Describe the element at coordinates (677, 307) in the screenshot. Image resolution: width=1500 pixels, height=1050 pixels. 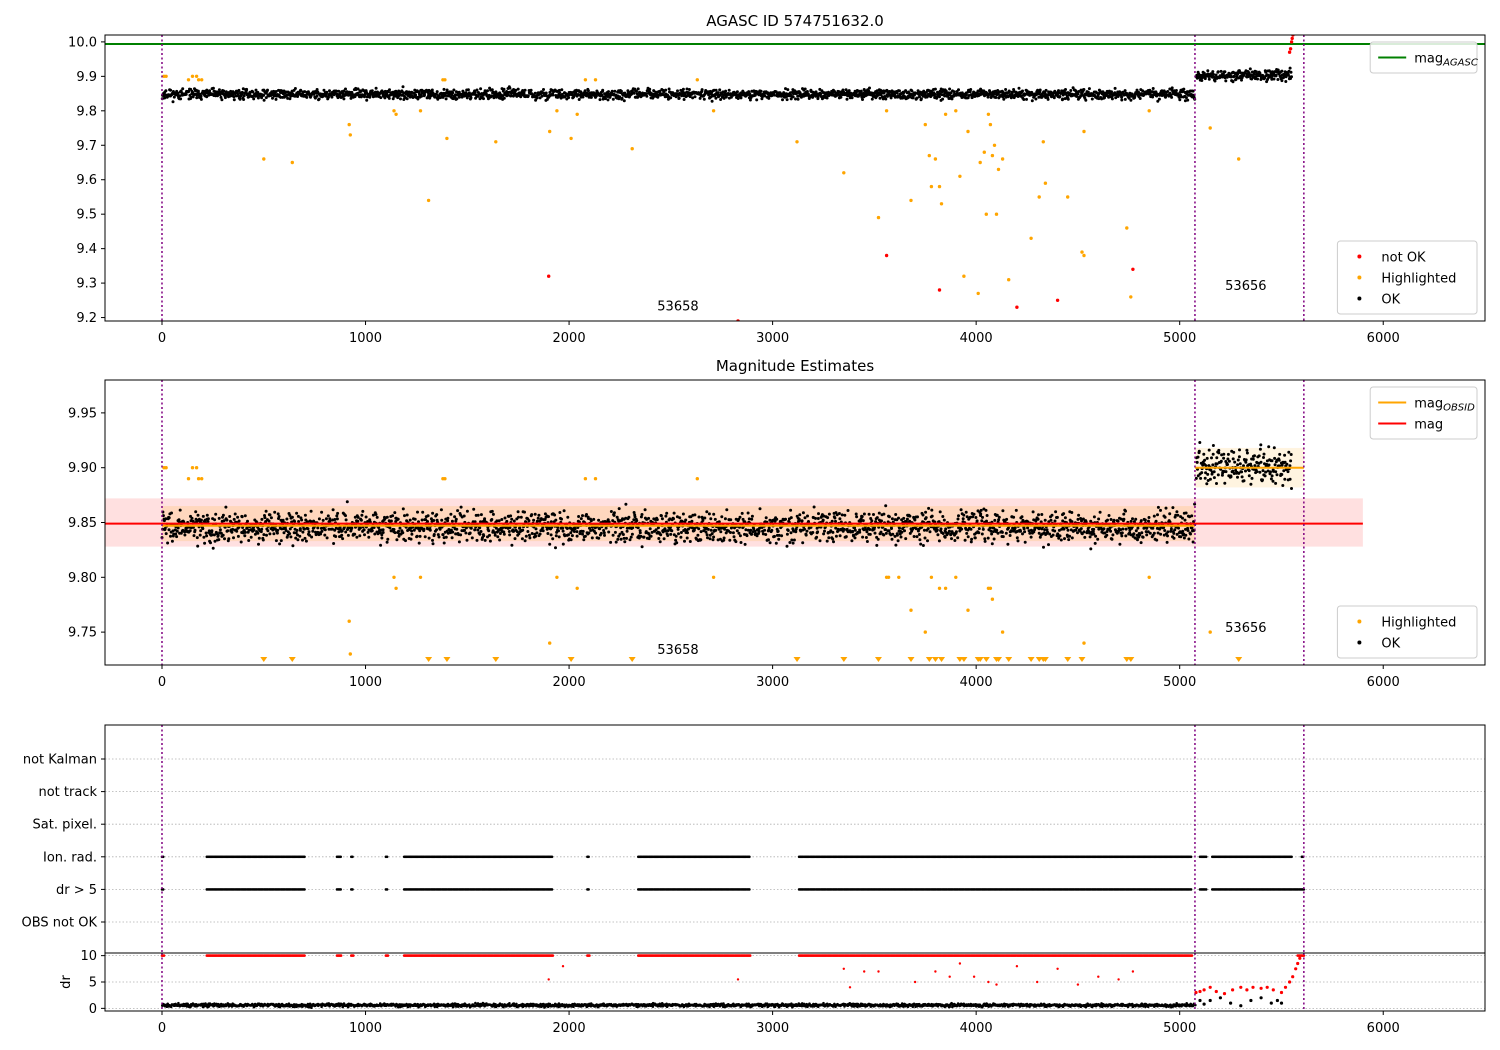
I see `observation-id-label: 53658` at that location.